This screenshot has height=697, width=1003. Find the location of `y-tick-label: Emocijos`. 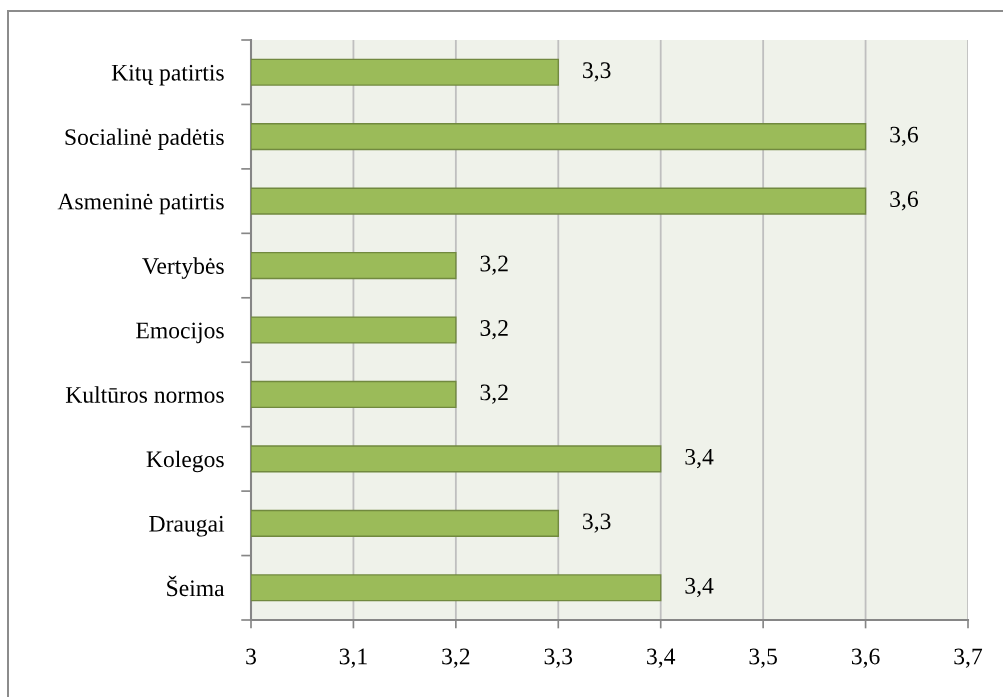

y-tick-label: Emocijos is located at coordinates (180, 333).